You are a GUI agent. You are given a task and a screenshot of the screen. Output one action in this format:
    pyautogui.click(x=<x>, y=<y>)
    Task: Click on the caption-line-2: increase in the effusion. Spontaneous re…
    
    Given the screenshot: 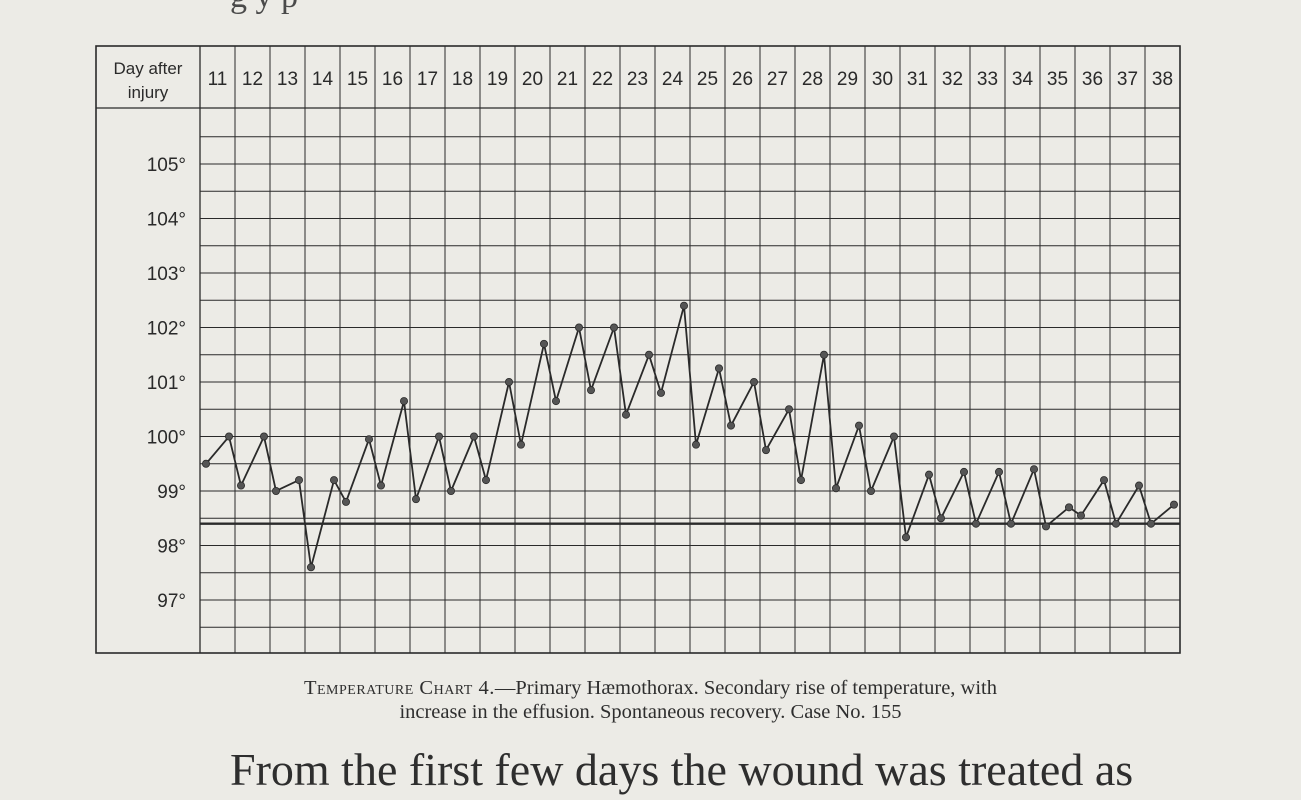 What is the action you would take?
    pyautogui.click(x=650, y=712)
    